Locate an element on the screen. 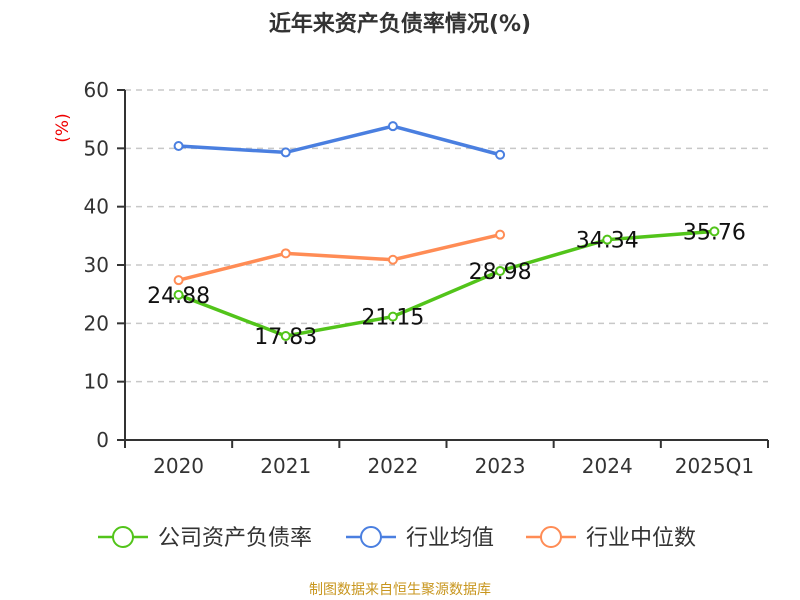 This screenshot has height=600, width=800. data-label: 21.15 is located at coordinates (392, 318).